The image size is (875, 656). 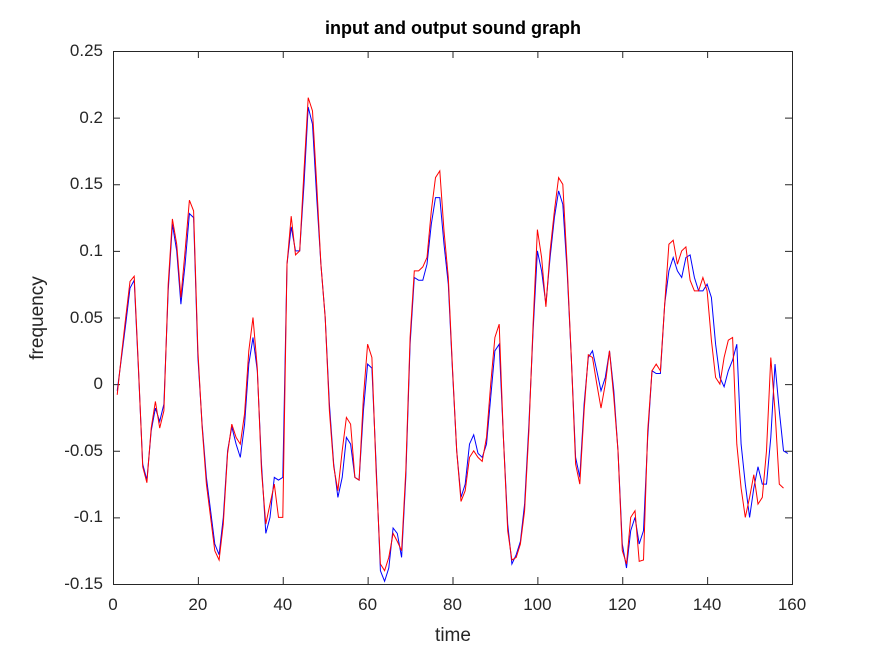 What do you see at coordinates (707, 604) in the screenshot?
I see `x-tick-label: 140` at bounding box center [707, 604].